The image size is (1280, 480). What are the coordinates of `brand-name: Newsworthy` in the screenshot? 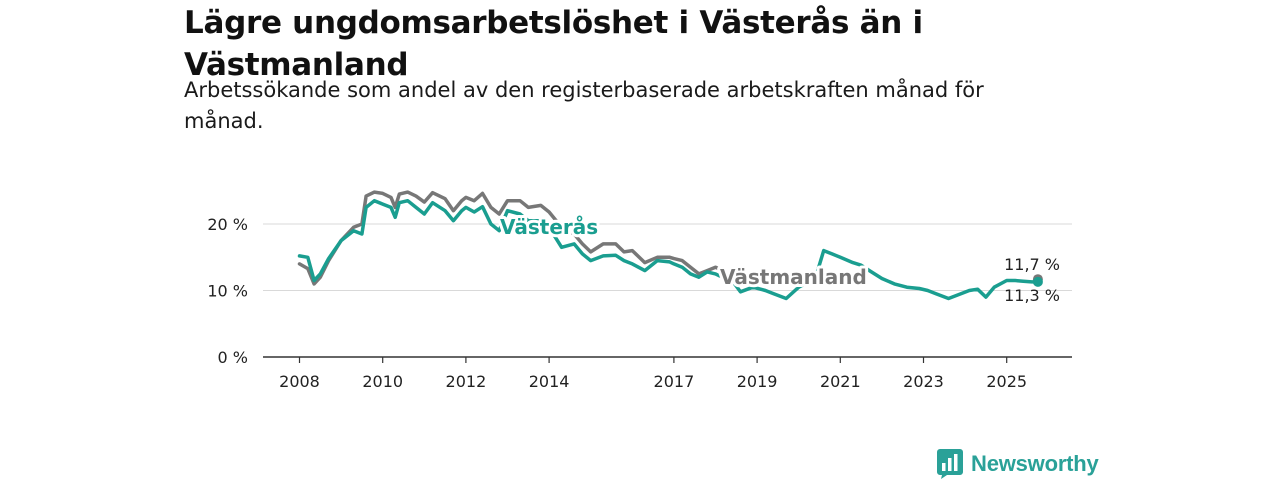 It's located at (1035, 463).